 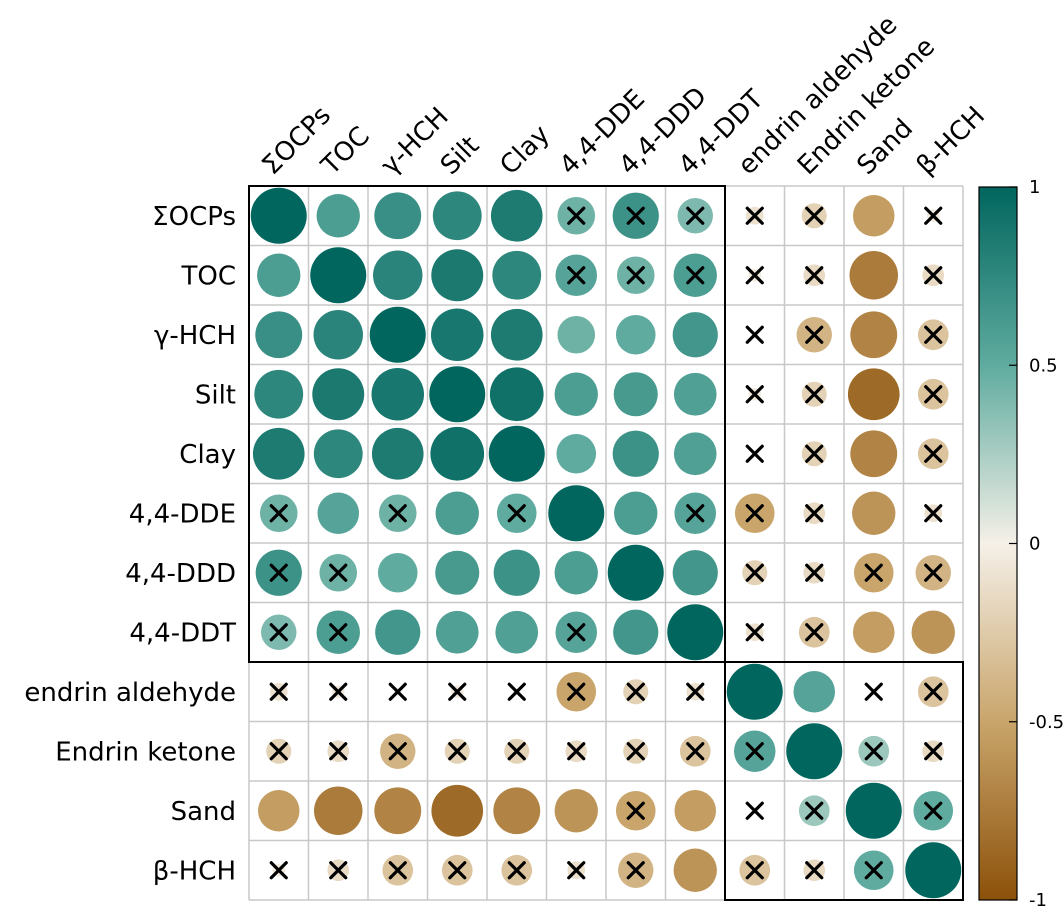 I want to click on corr-circle-4-4-ddd-4-4-dde, so click(x=576, y=573).